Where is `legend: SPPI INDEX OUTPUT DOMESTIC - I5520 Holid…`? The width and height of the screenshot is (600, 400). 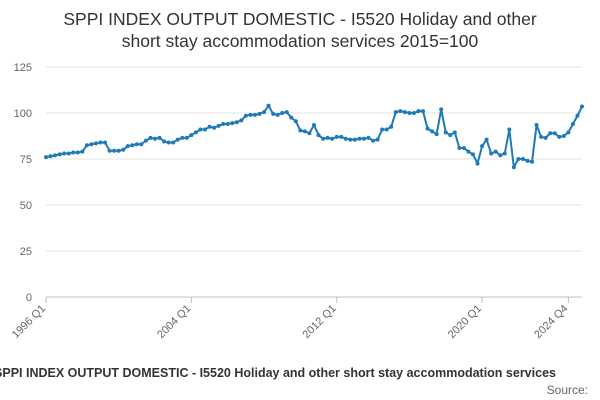
legend: SPPI INDEX OUTPUT DOMESTIC - I5520 Holid… is located at coordinates (300, 375).